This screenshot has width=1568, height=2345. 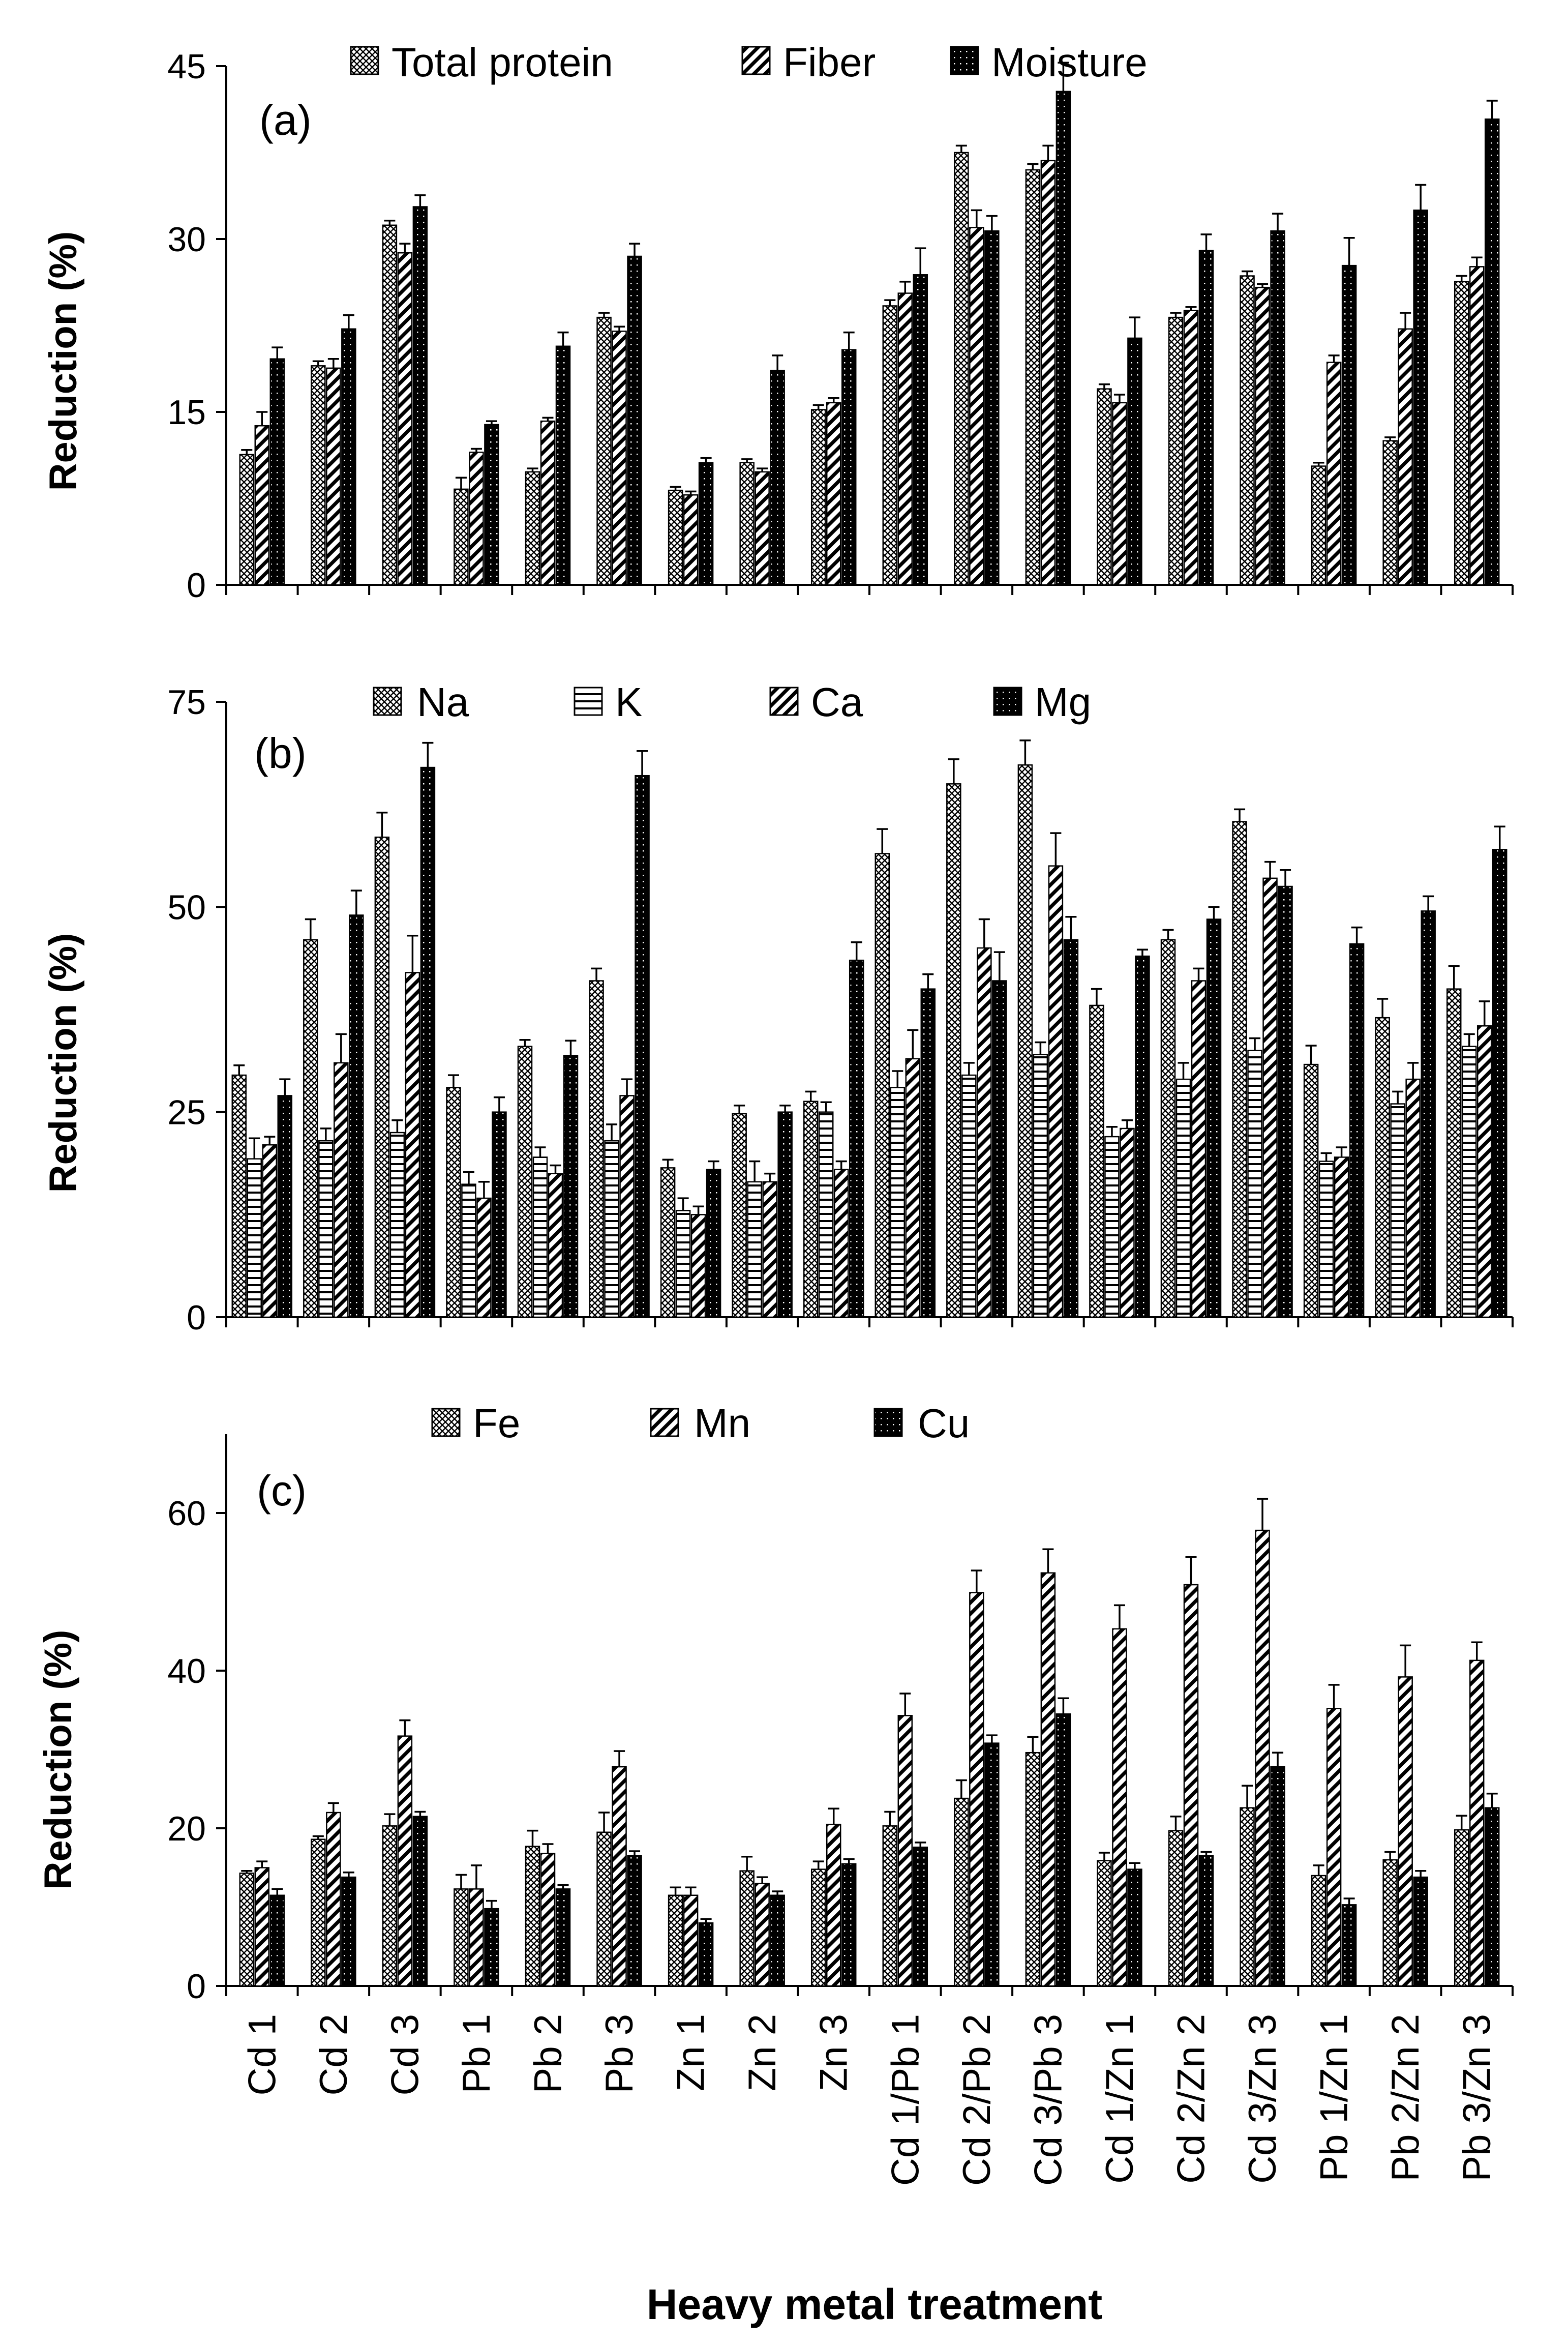 I want to click on legend-label-fiber: Fiber, so click(x=829, y=62).